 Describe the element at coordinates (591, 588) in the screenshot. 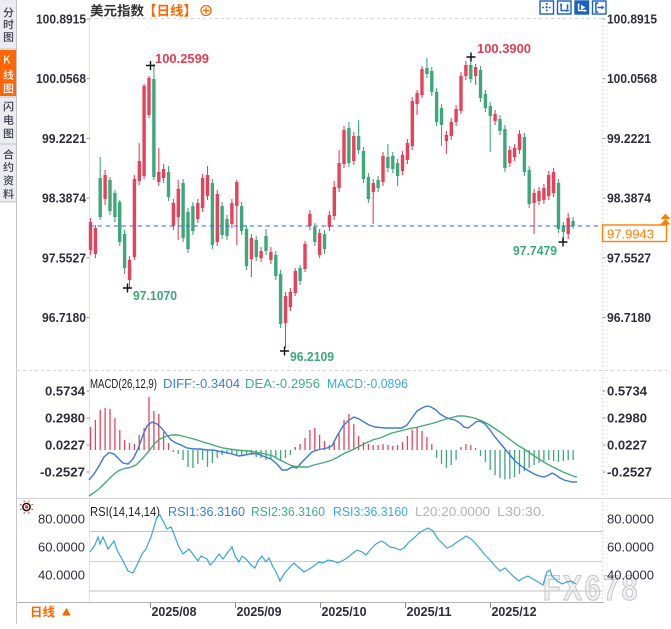

I see `svg-text: FX678` at that location.